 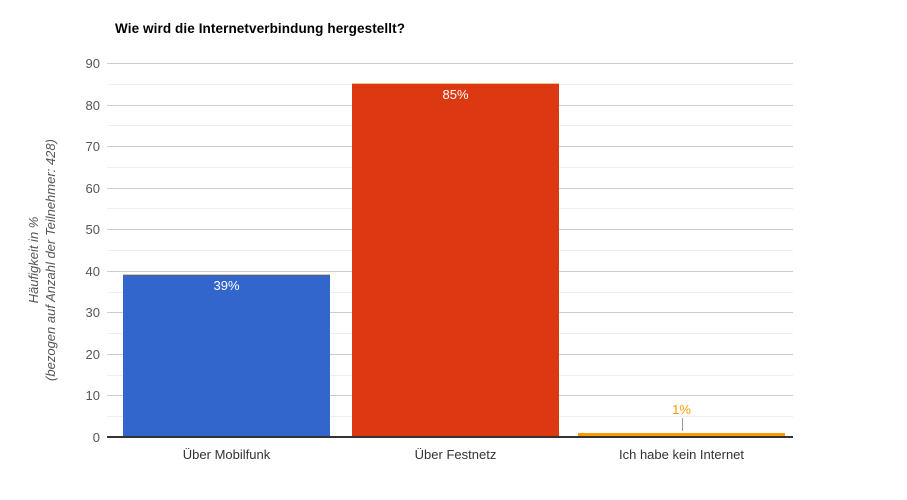 What do you see at coordinates (226, 285) in the screenshot?
I see `bar-value-label: 39%` at bounding box center [226, 285].